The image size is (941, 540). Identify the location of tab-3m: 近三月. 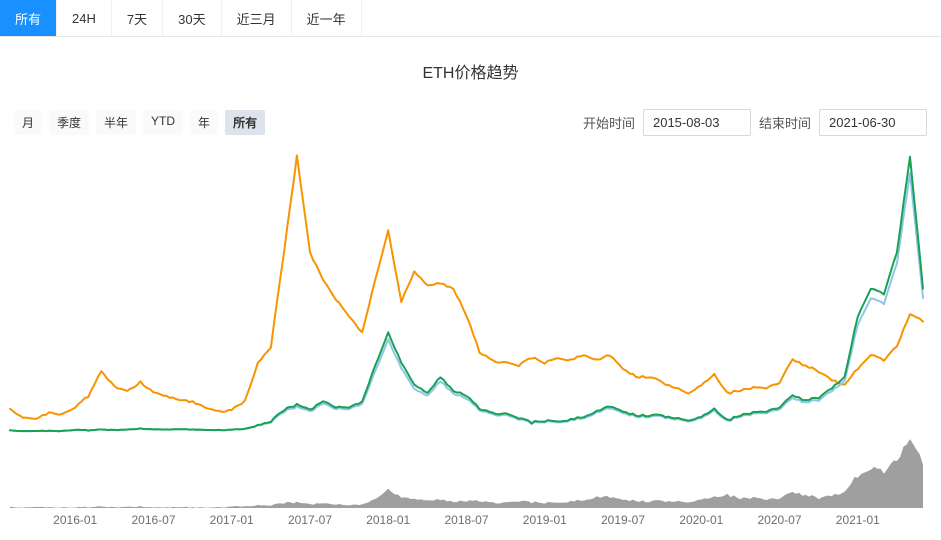
(257, 18).